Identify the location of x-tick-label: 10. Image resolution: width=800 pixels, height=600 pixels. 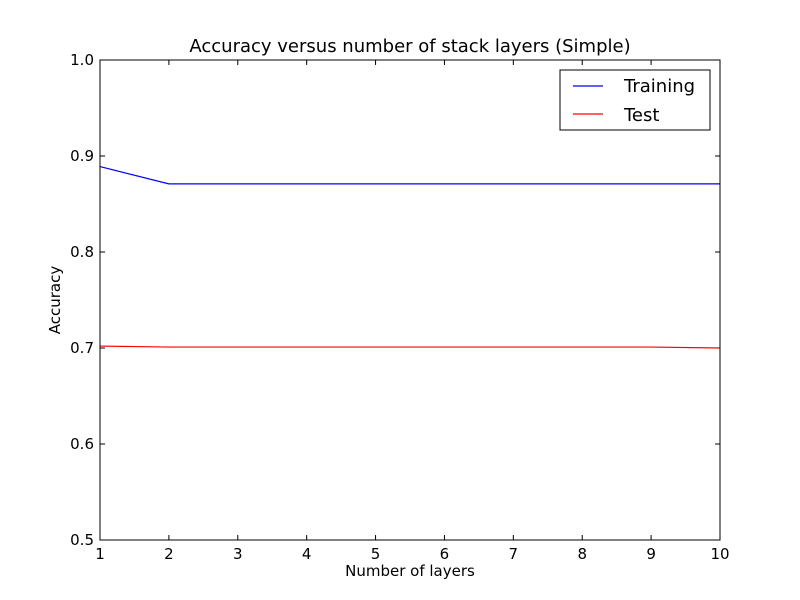
(719, 554).